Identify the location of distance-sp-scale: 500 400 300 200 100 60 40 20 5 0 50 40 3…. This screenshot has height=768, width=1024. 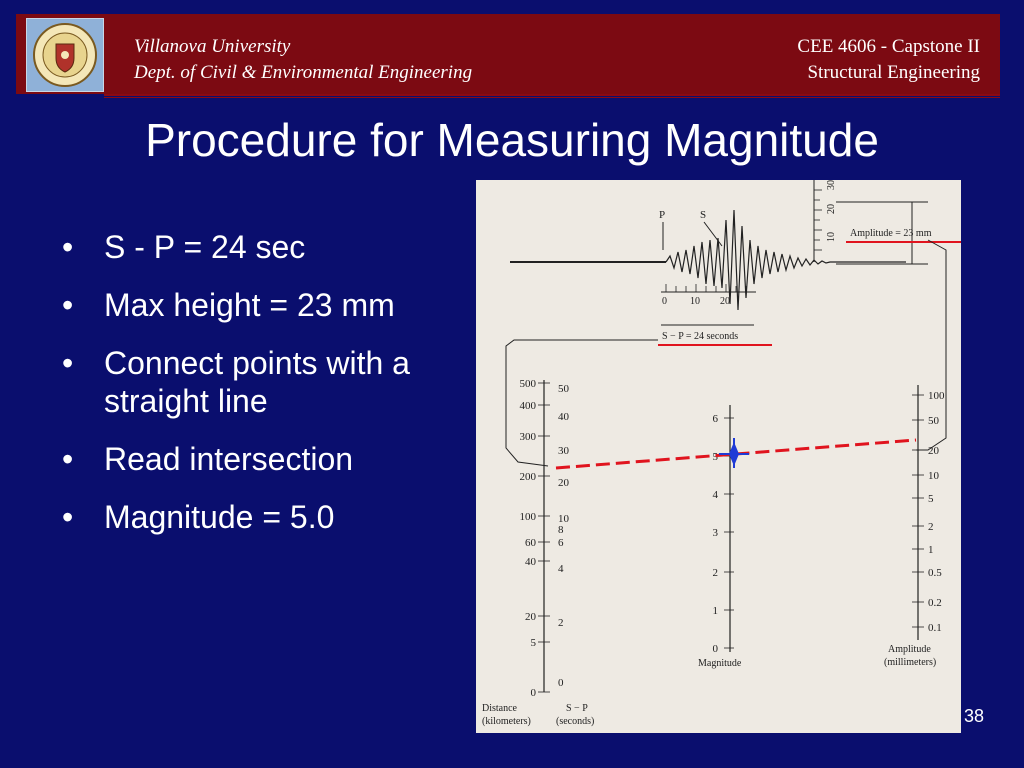
(538, 552).